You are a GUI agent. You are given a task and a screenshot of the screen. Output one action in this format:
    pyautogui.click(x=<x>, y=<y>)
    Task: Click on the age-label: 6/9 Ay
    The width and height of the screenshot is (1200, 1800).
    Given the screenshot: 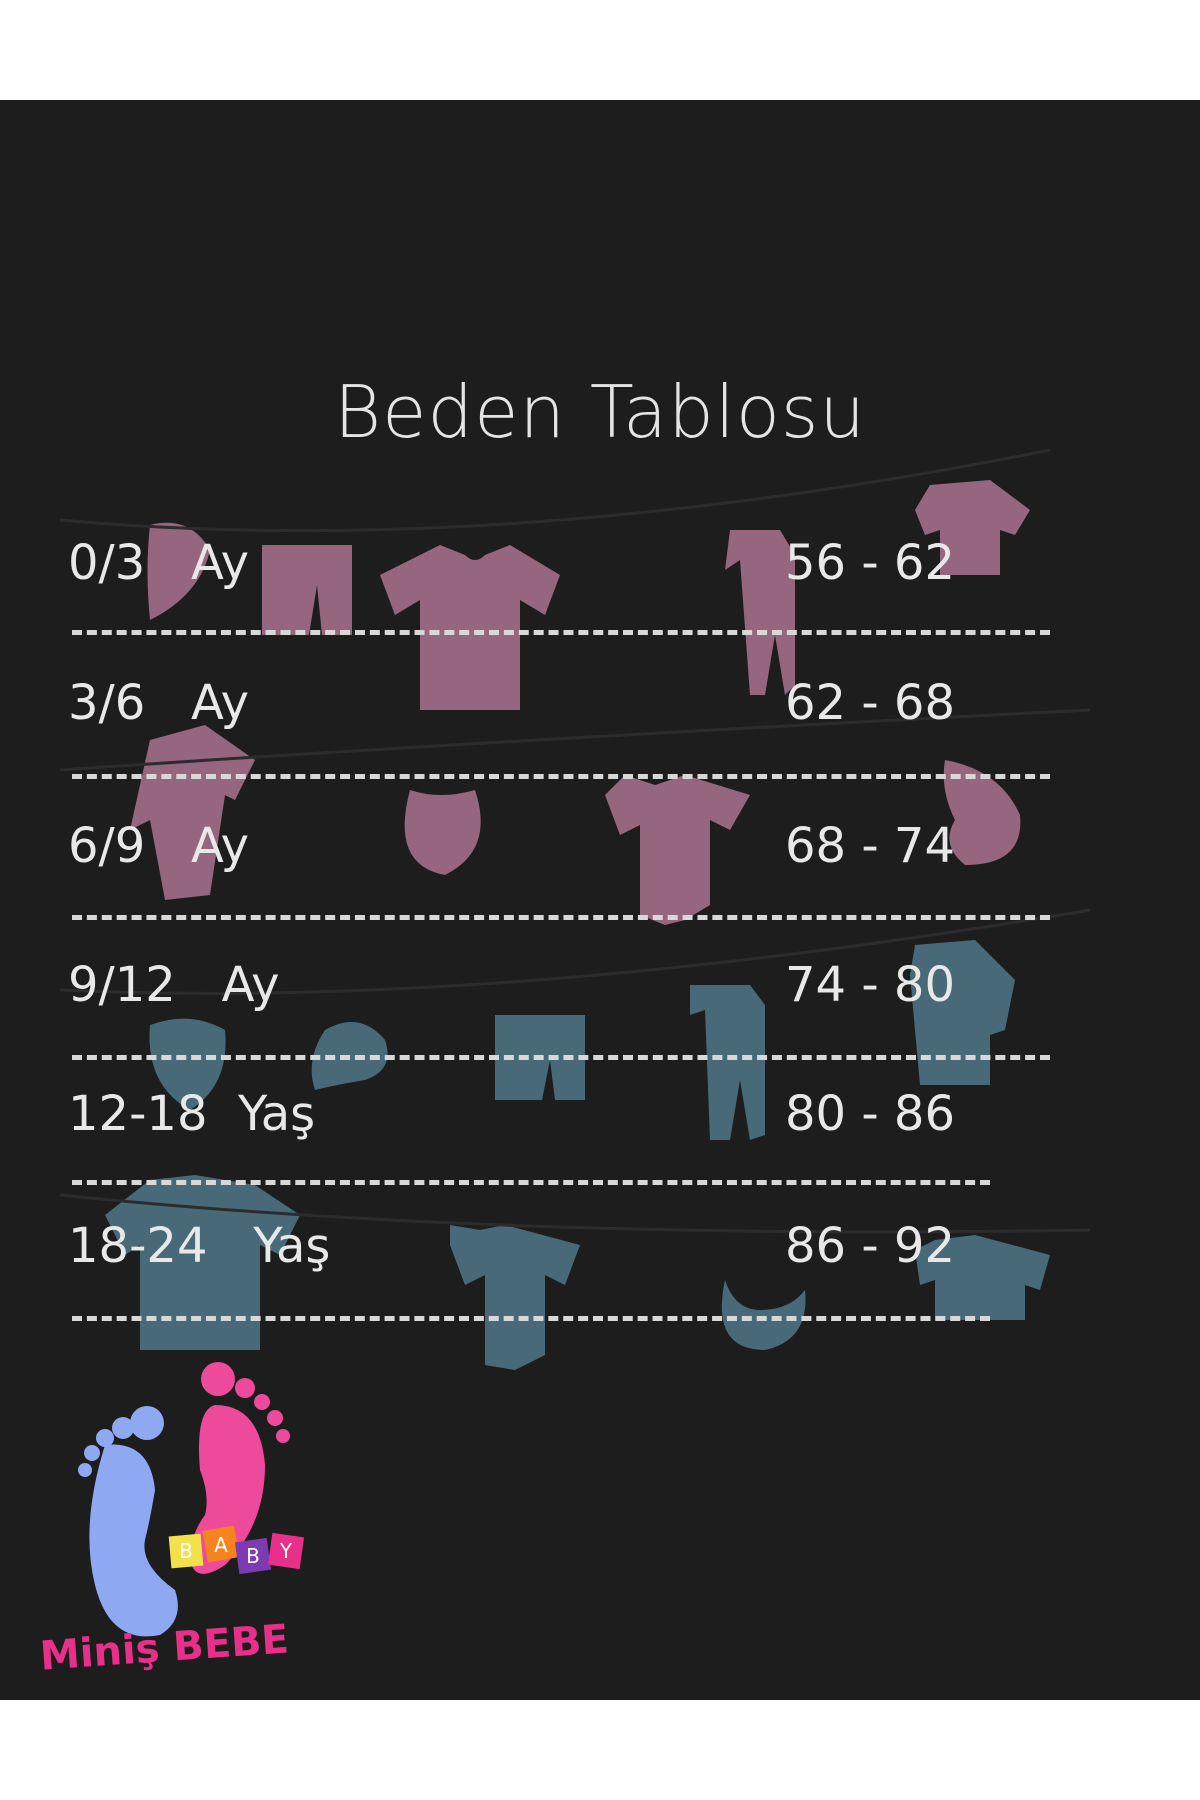 What is the action you would take?
    pyautogui.click(x=159, y=846)
    